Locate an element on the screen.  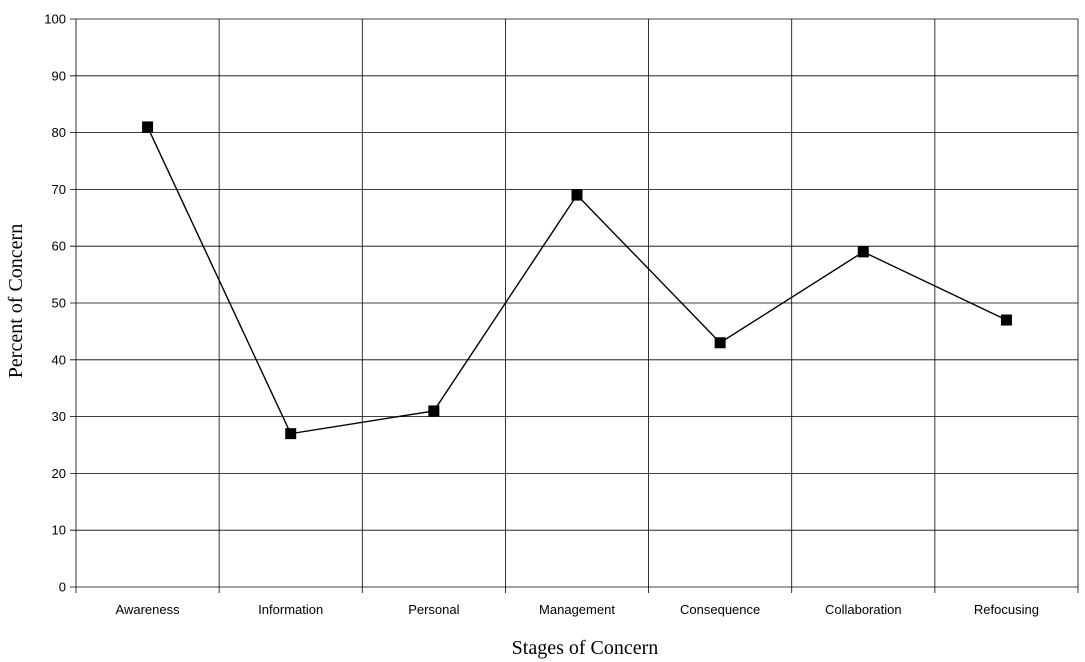
y-tick-label: 40 is located at coordinates (59, 359).